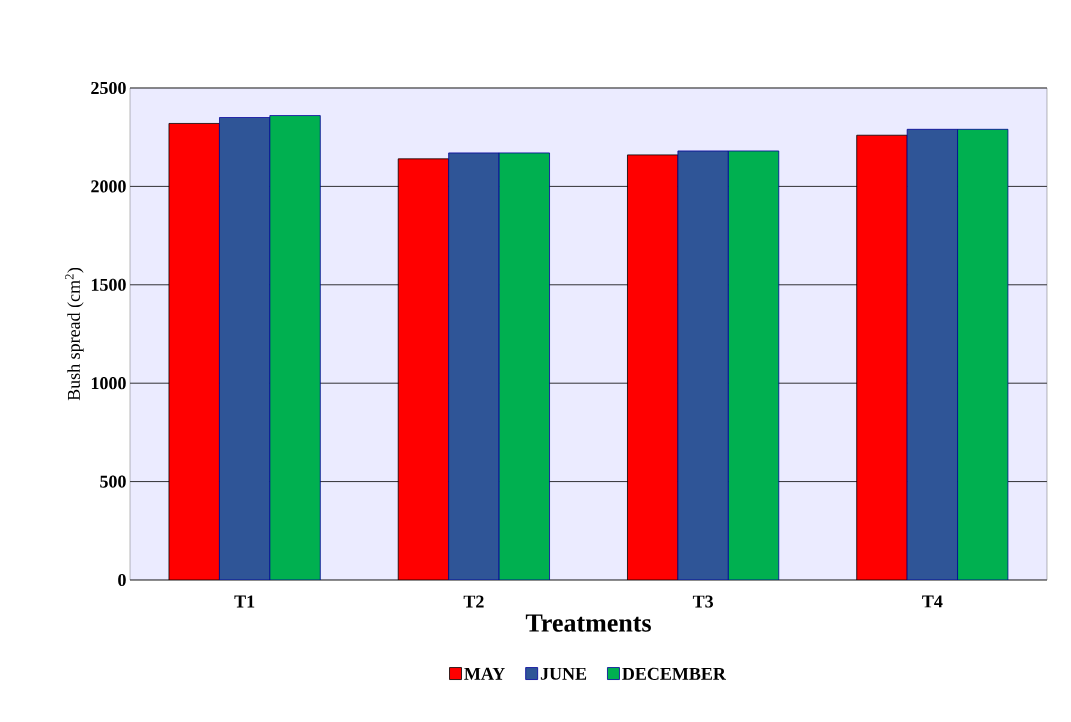 The width and height of the screenshot is (1071, 722). What do you see at coordinates (244, 601) in the screenshot?
I see `x-tick-label: T1` at bounding box center [244, 601].